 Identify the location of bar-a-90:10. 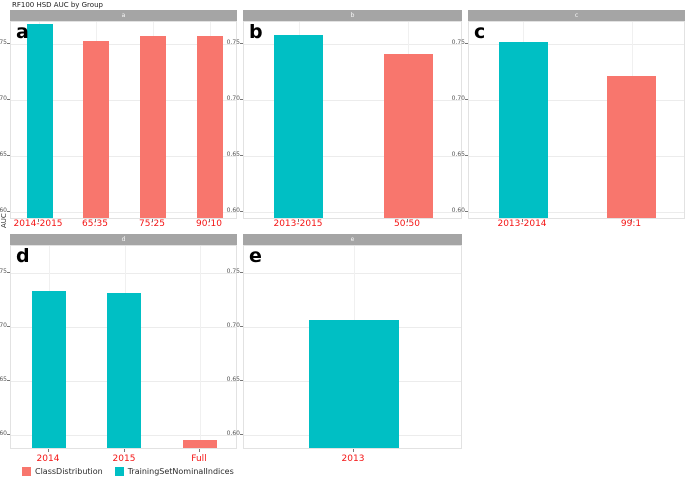
(210, 127).